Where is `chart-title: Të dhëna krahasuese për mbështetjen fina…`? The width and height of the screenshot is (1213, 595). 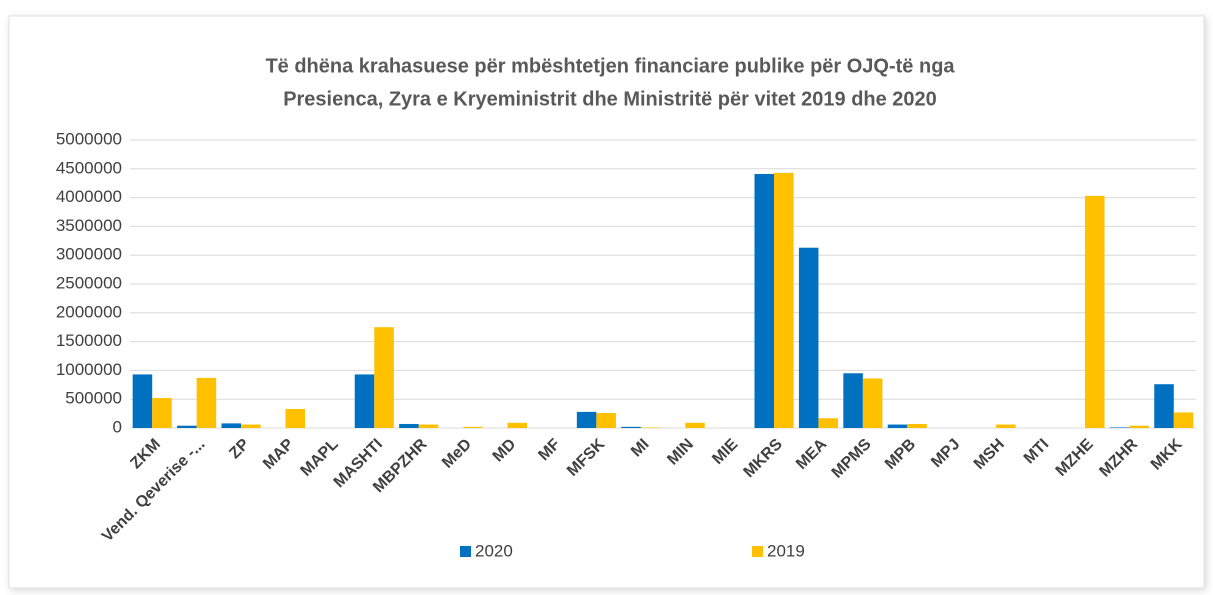
chart-title: Të dhëna krahasuese për mbështetjen fina… is located at coordinates (610, 66).